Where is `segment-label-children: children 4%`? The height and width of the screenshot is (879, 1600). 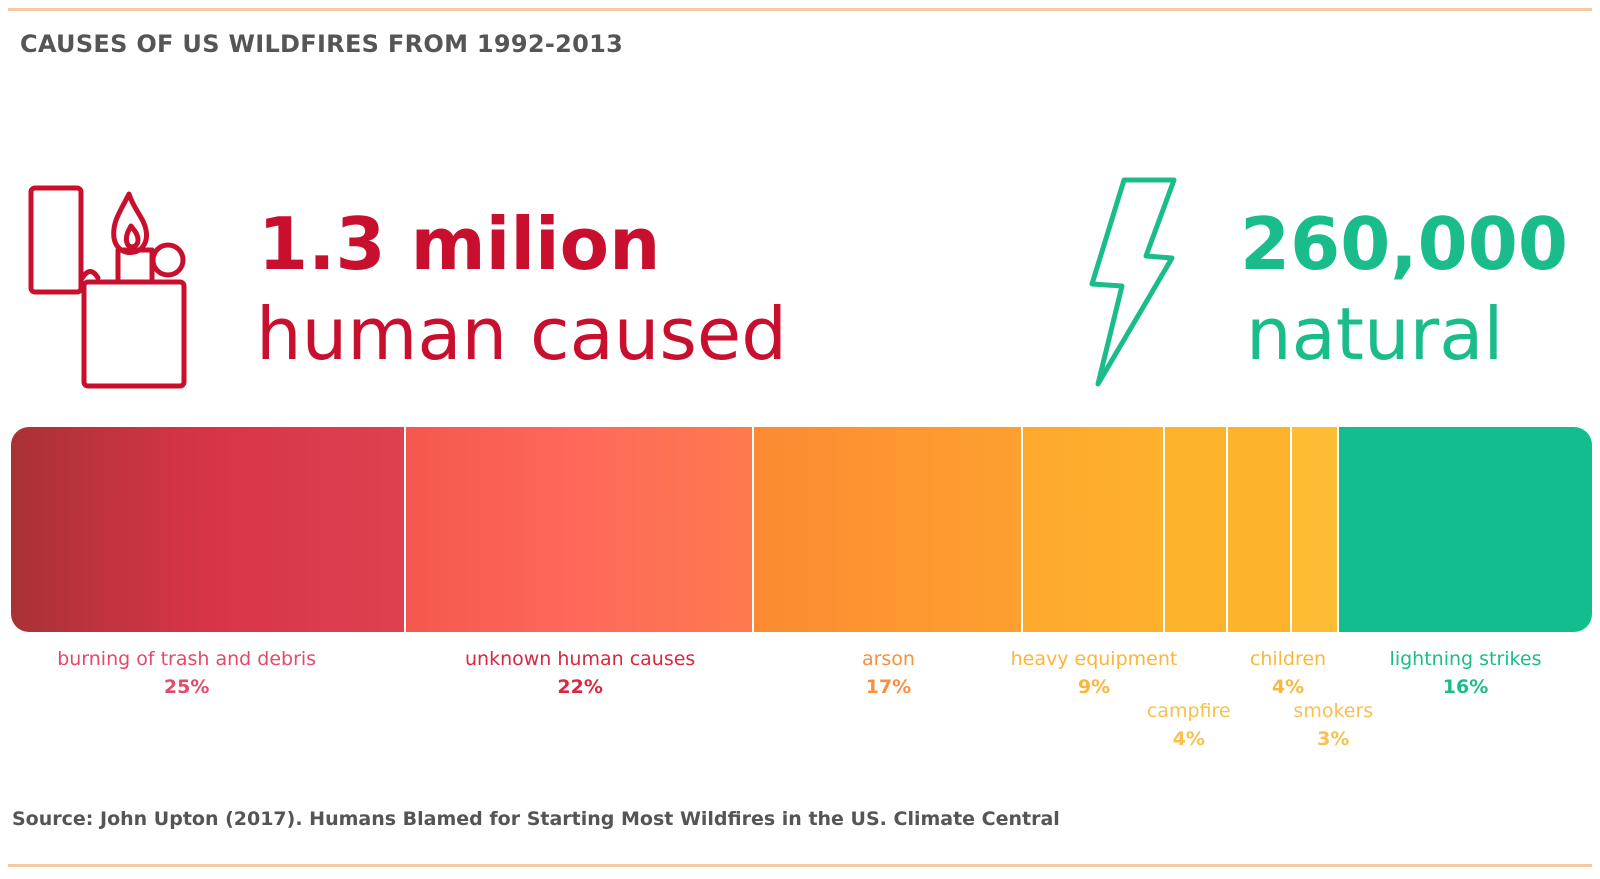
segment-label-children: children 4% is located at coordinates (1288, 673).